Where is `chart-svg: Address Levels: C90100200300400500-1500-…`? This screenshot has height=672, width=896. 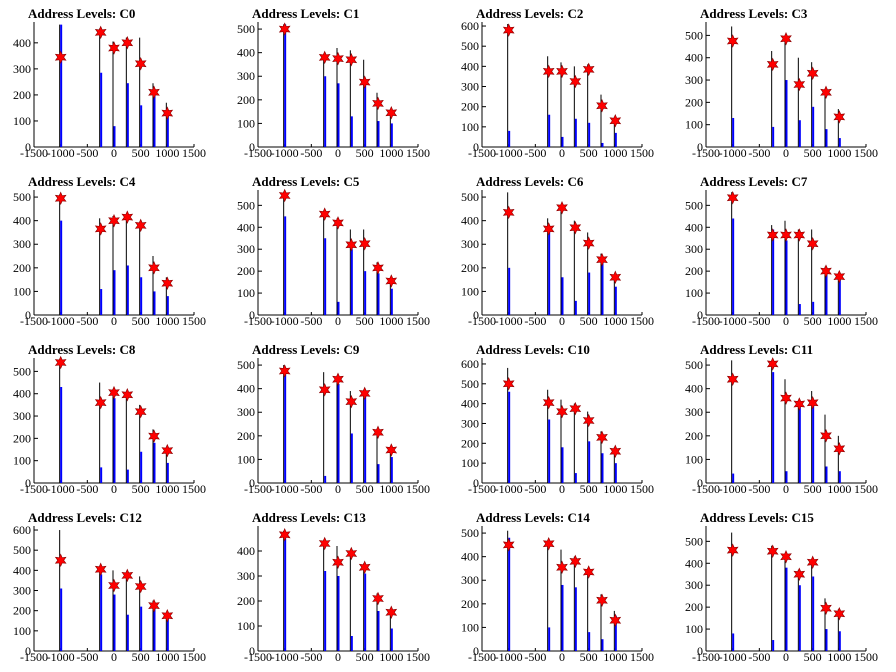
chart-svg: Address Levels: C90100200300400500-1500-… is located at coordinates (333, 419).